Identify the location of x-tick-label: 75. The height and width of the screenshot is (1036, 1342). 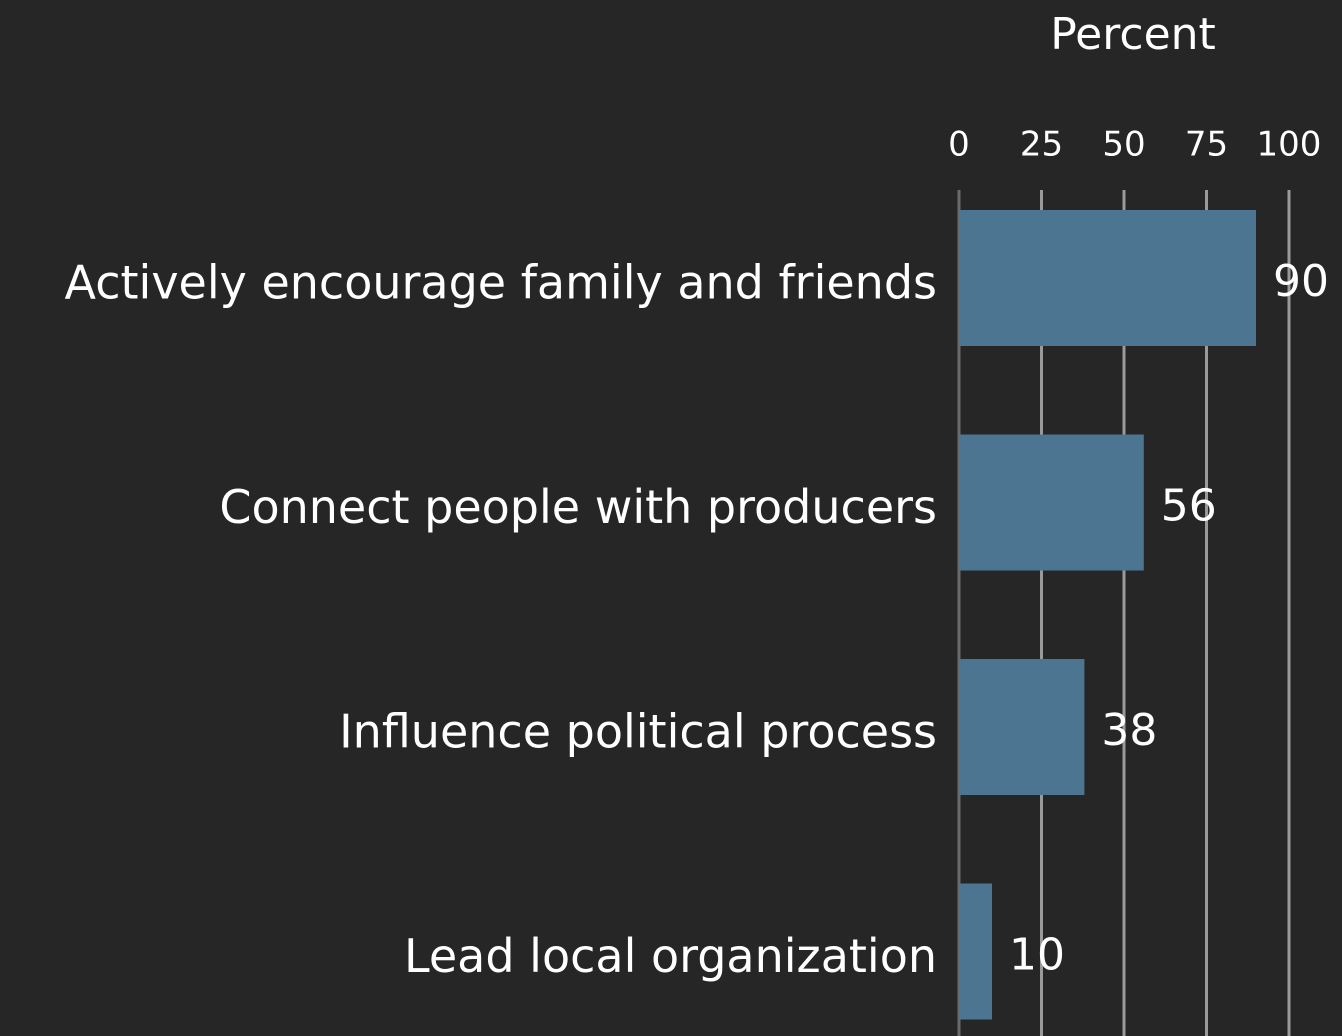
(1206, 145).